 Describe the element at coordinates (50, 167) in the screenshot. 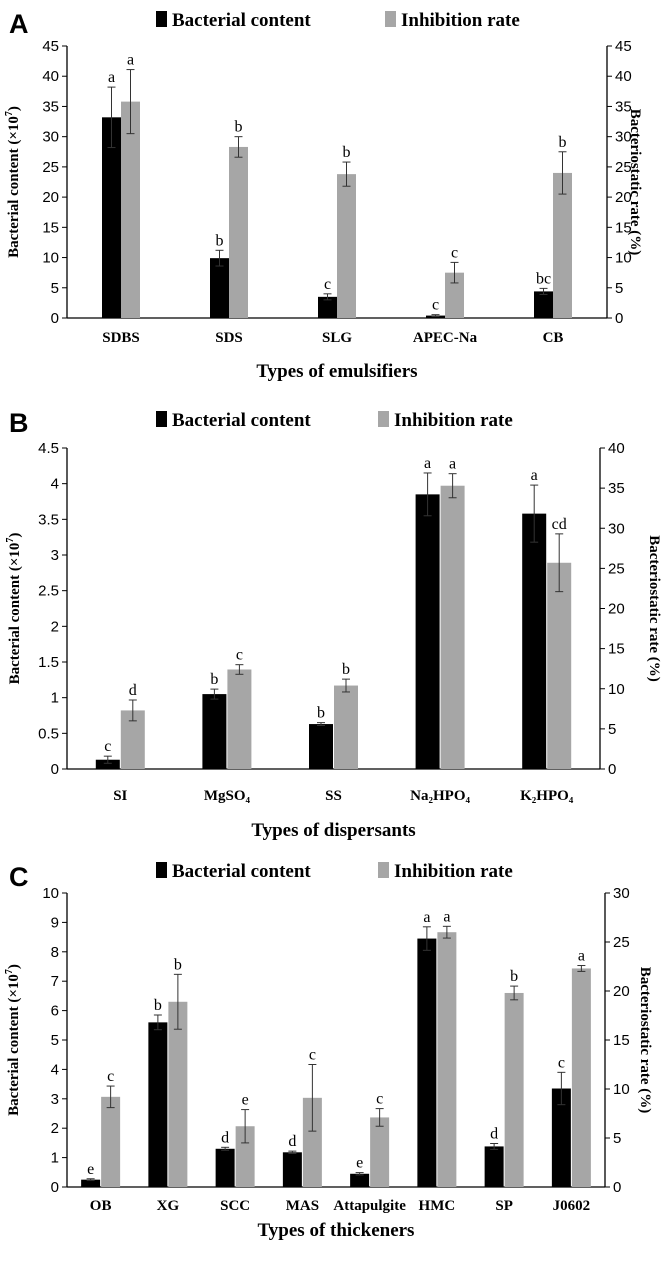

I see `y-tick-label-left: 25` at that location.